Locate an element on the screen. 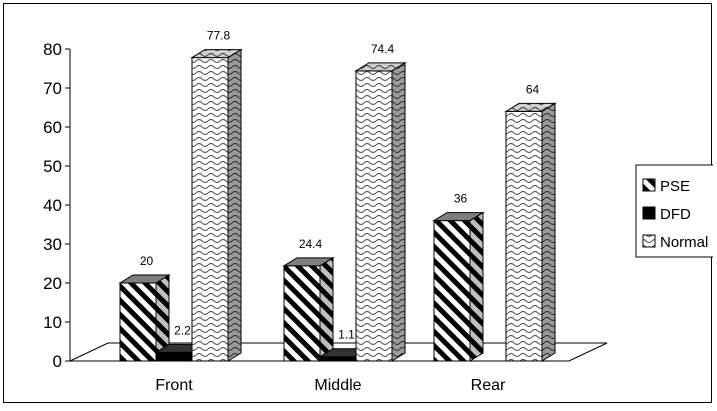 Image resolution: width=717 pixels, height=411 pixels. data-label-pse-rear: 36 is located at coordinates (461, 199).